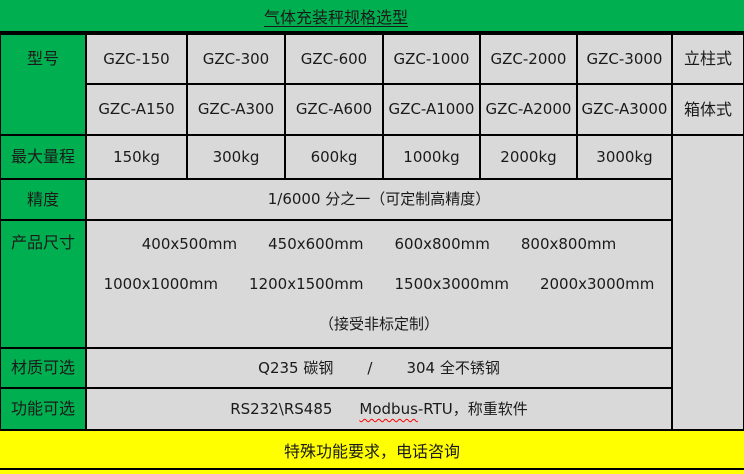 The height and width of the screenshot is (474, 744). I want to click on size-note-line: （接受非标定制）, so click(379, 324).